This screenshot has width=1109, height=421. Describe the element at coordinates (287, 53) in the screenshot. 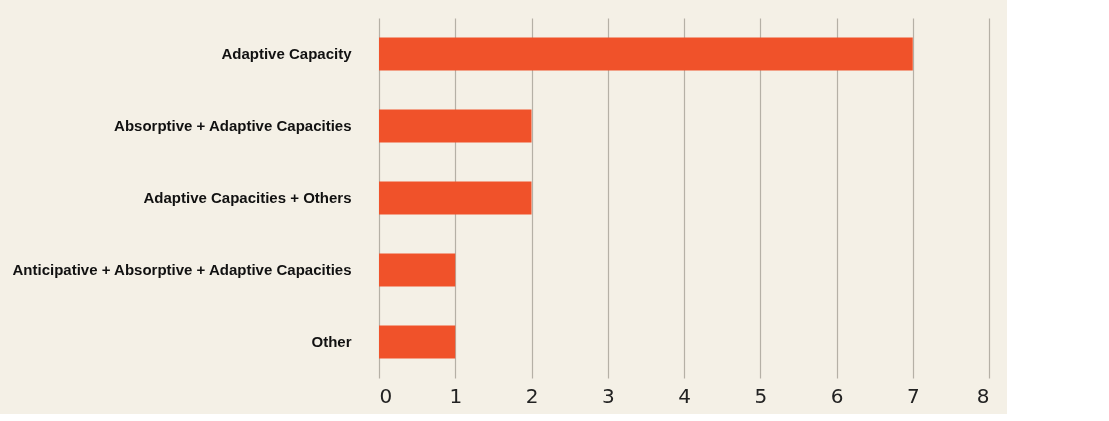

I see `y-tick-label: Adaptive Capacity` at that location.